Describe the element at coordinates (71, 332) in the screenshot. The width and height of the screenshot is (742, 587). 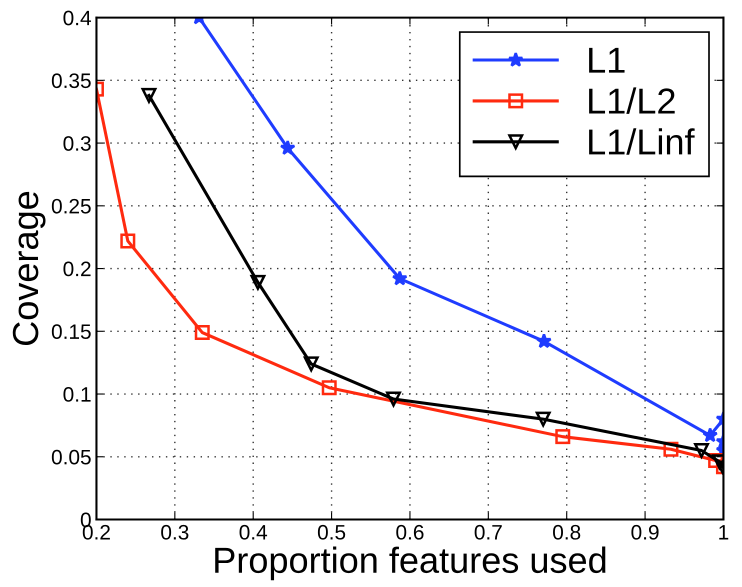
I see `y-tick-label: 0.15` at that location.